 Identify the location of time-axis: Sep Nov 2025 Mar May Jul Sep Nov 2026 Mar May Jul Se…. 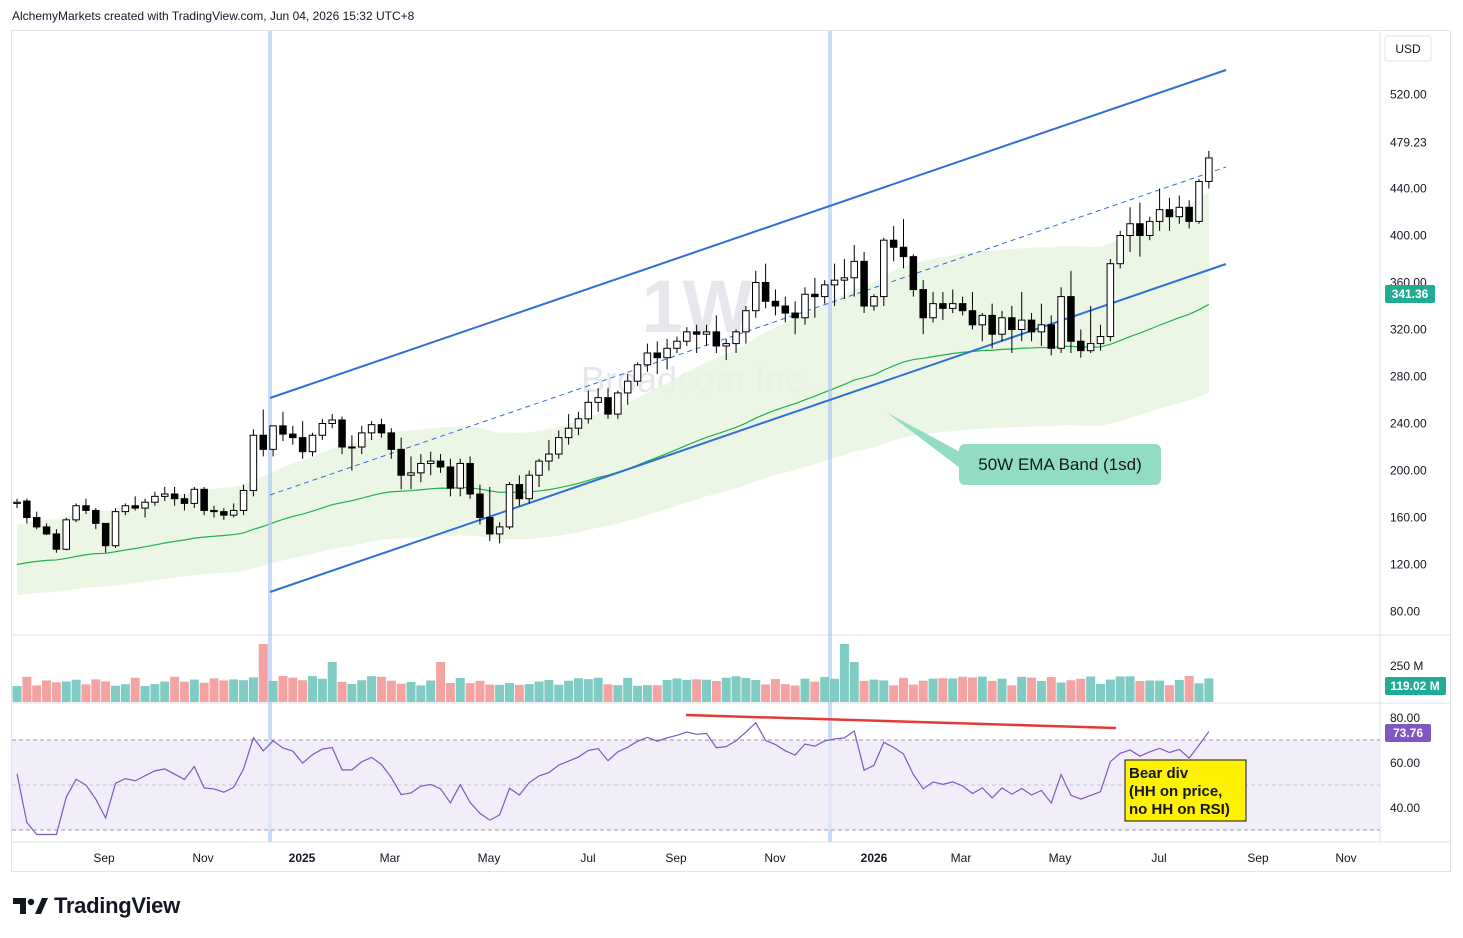
(724, 858).